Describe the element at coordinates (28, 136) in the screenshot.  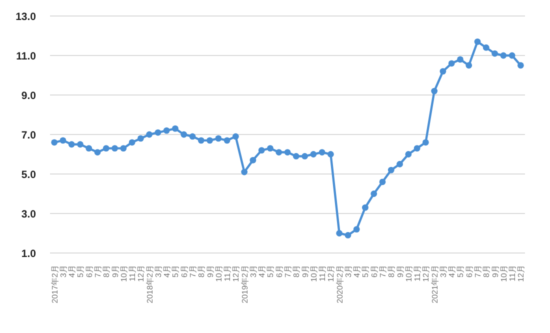
I see `y-tick-label: 7.0` at that location.